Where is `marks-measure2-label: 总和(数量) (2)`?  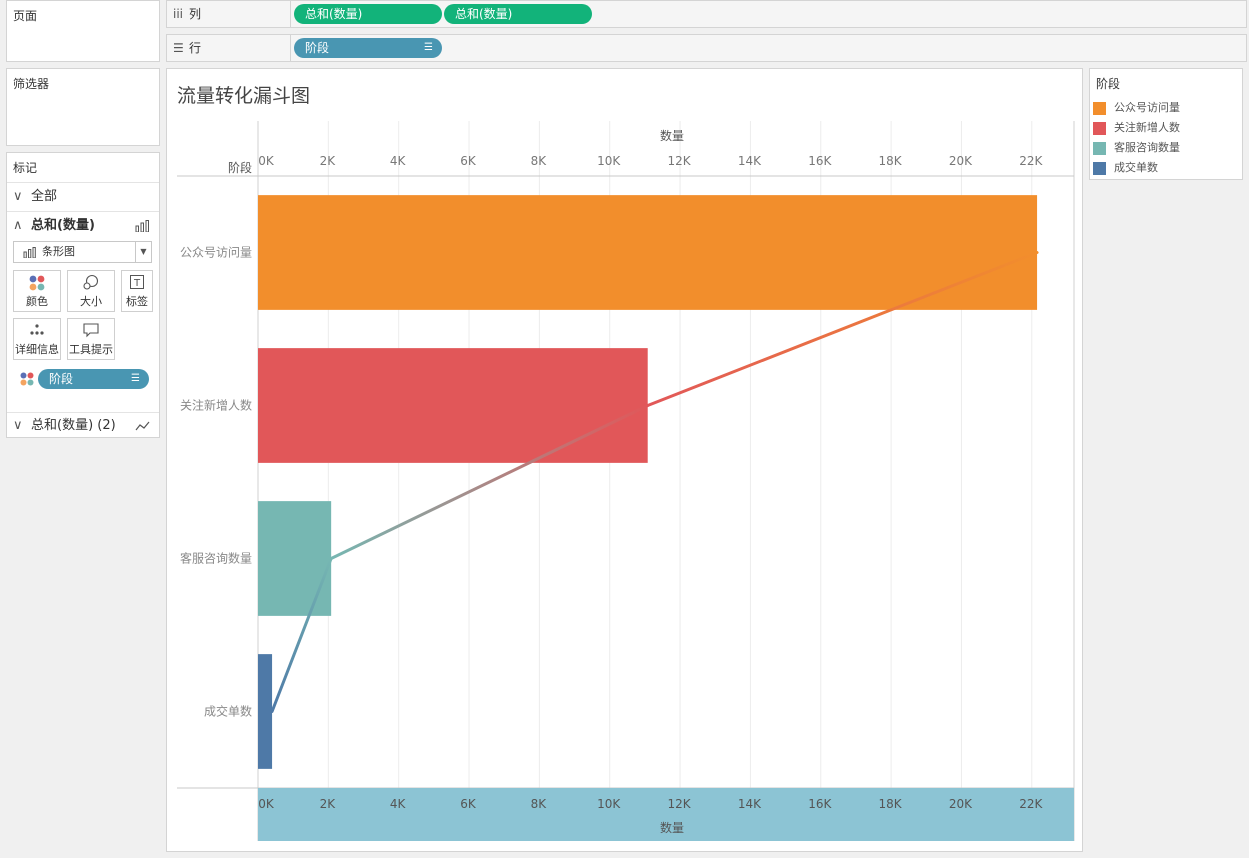 marks-measure2-label: 总和(数量) (2) is located at coordinates (73, 425).